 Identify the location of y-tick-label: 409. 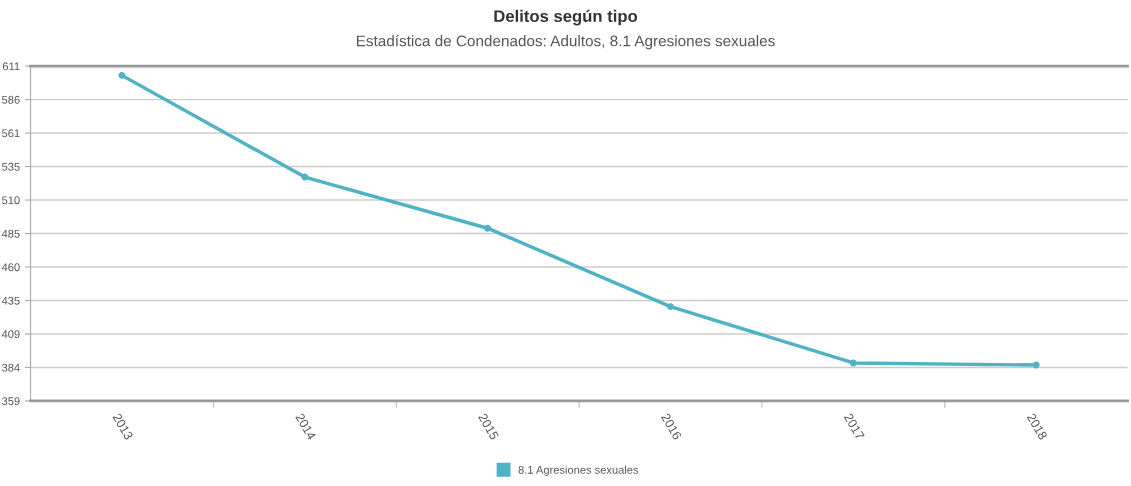
(10, 334).